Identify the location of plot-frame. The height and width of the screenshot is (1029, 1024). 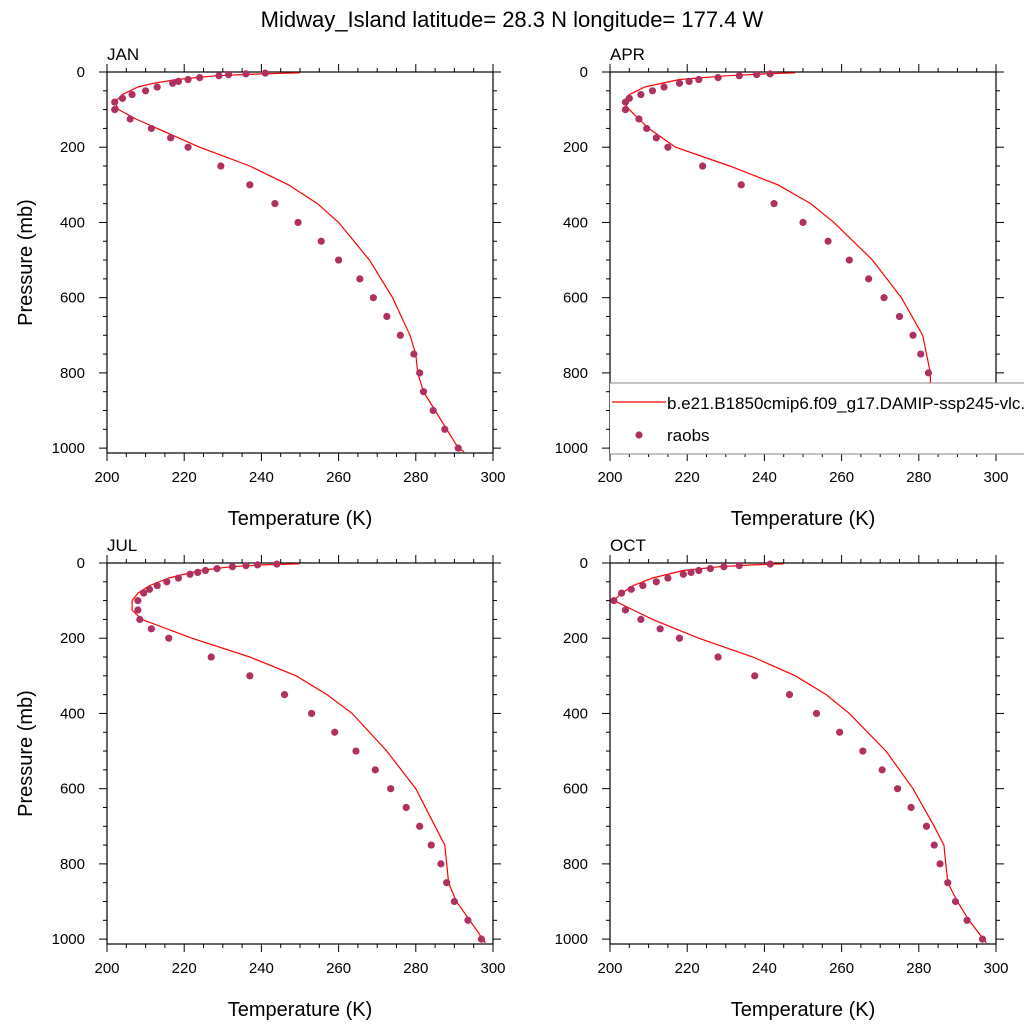
(803, 753).